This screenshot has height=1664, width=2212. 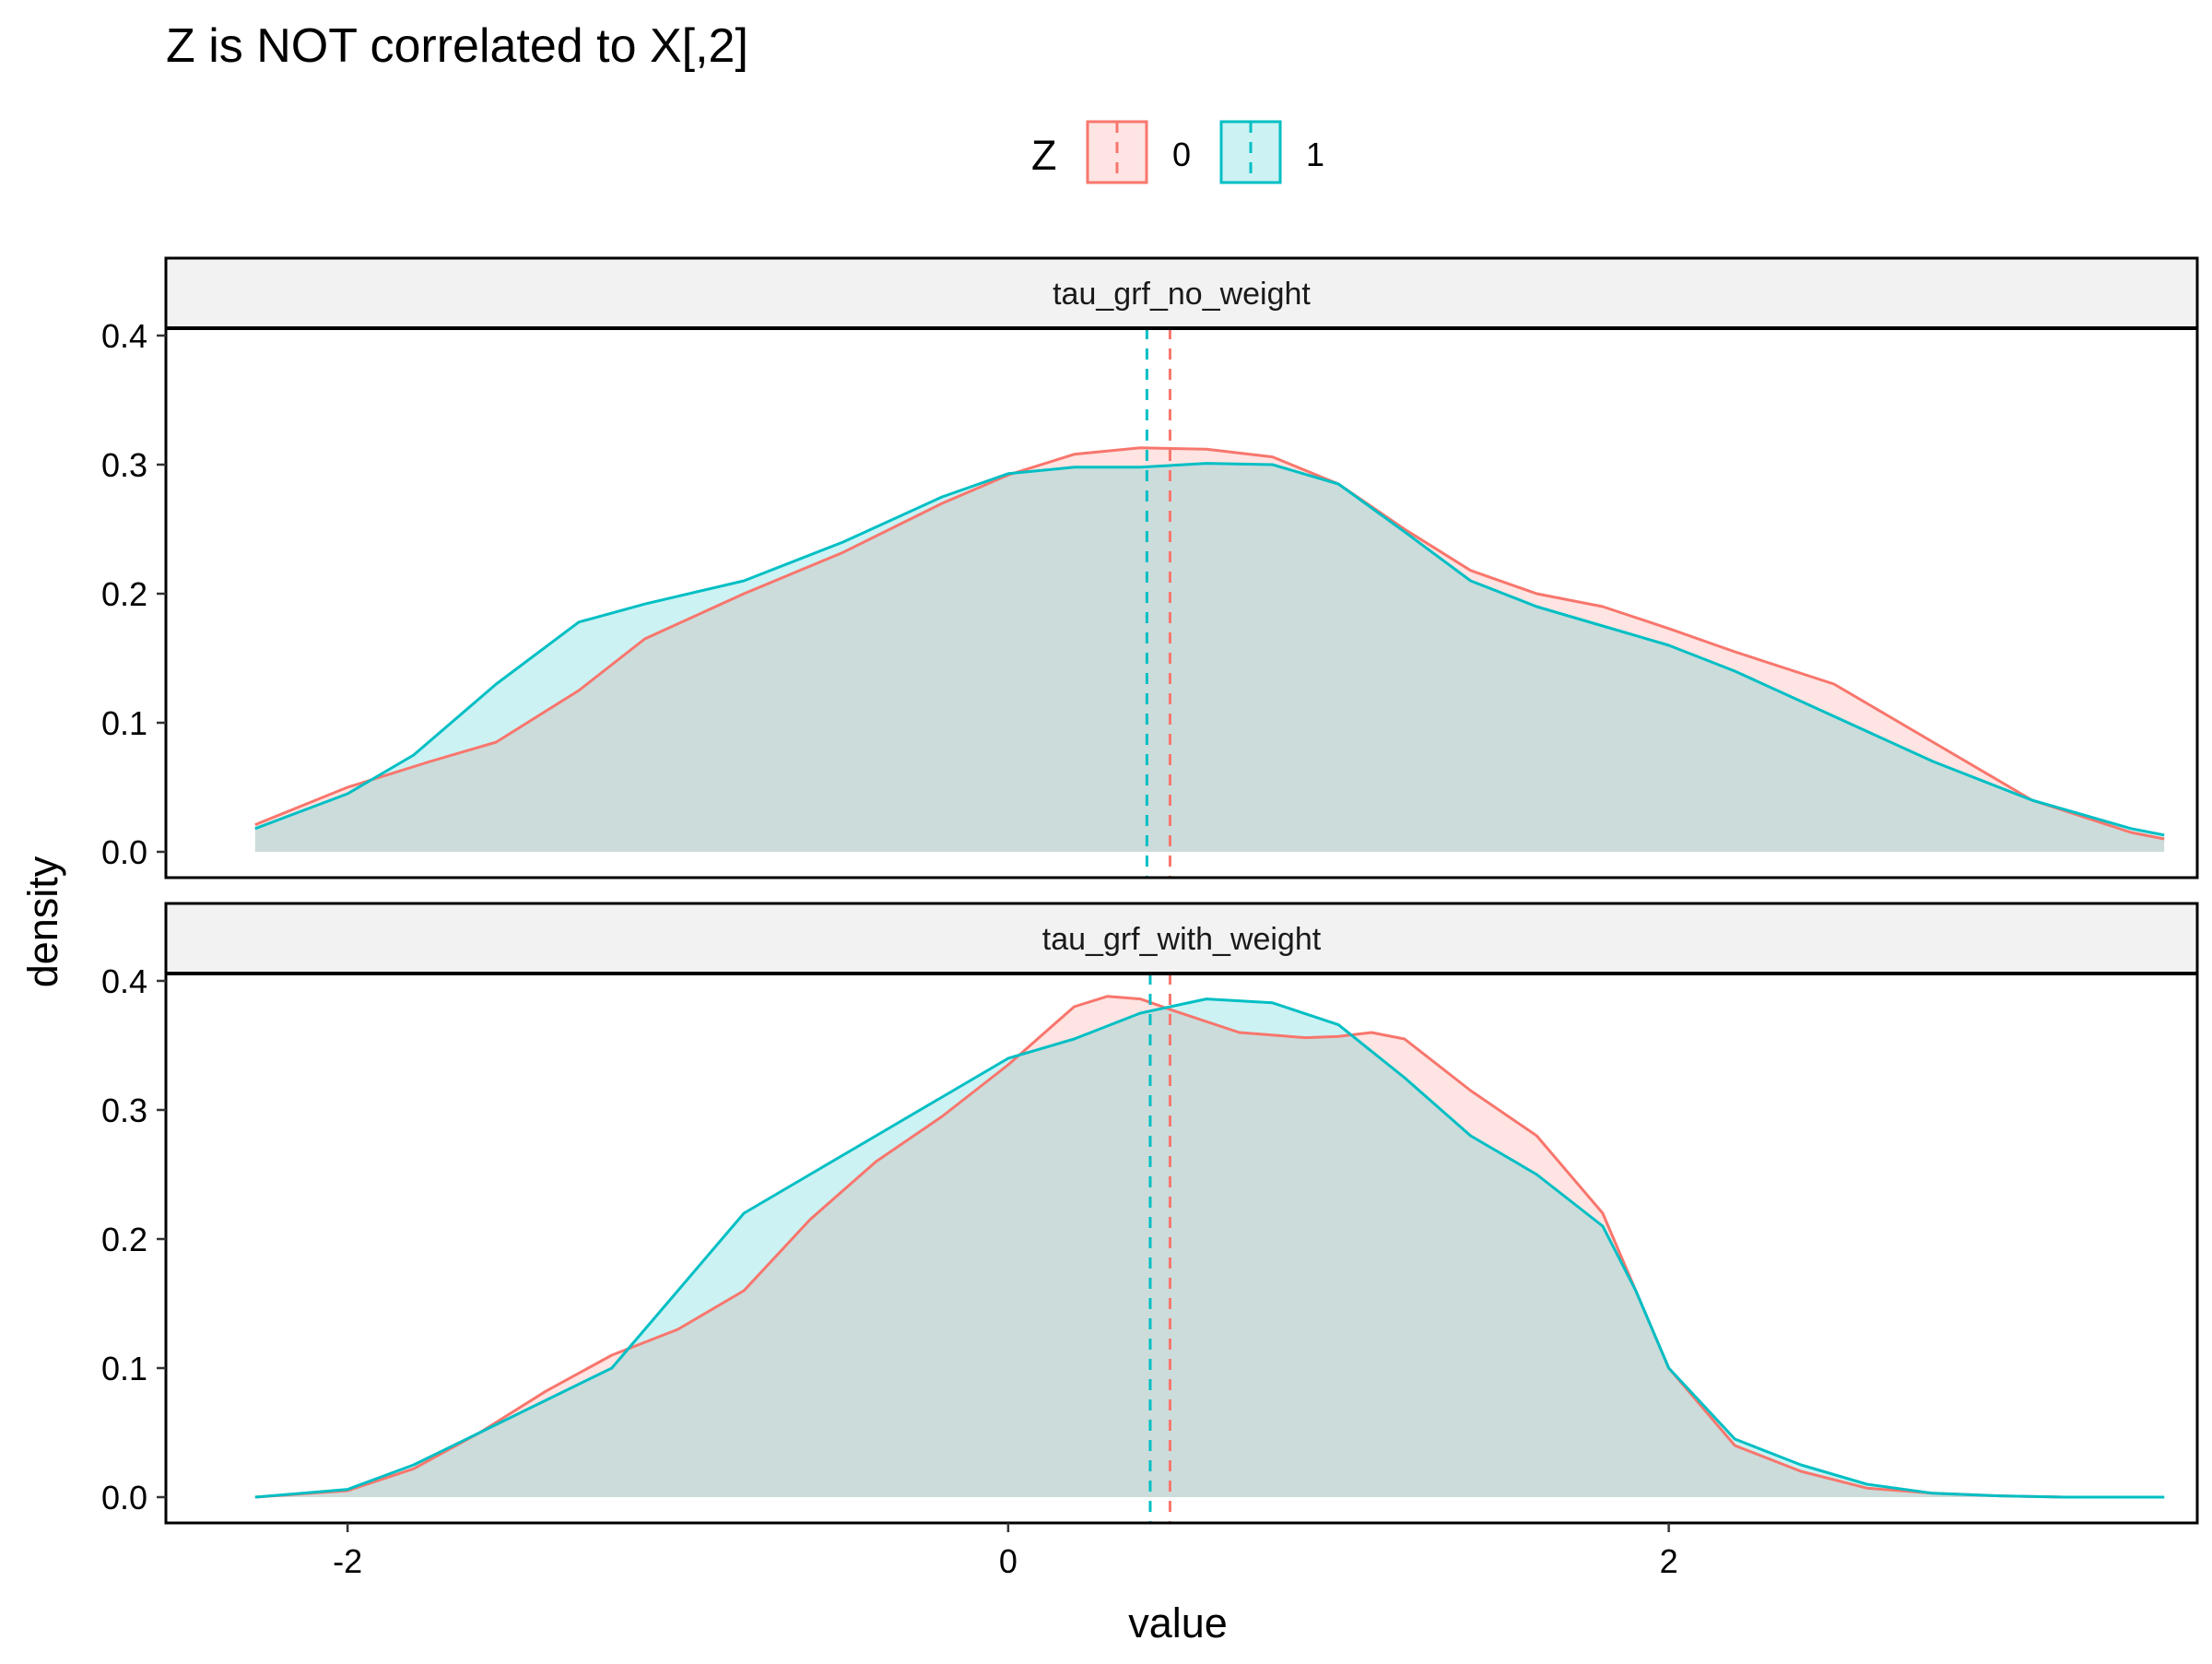 I want to click on strip-label: tau_grf_with_weight, so click(x=1182, y=939).